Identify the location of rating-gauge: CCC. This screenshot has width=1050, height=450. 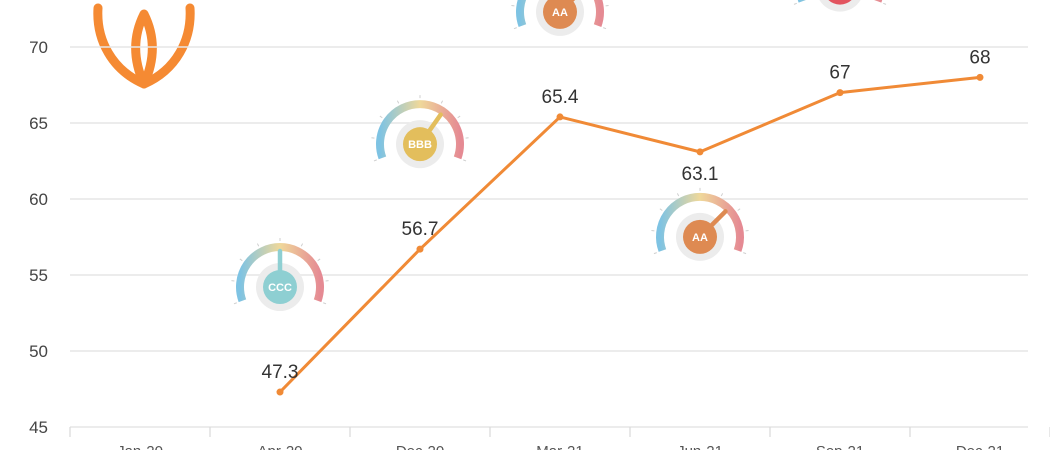
(280, 275).